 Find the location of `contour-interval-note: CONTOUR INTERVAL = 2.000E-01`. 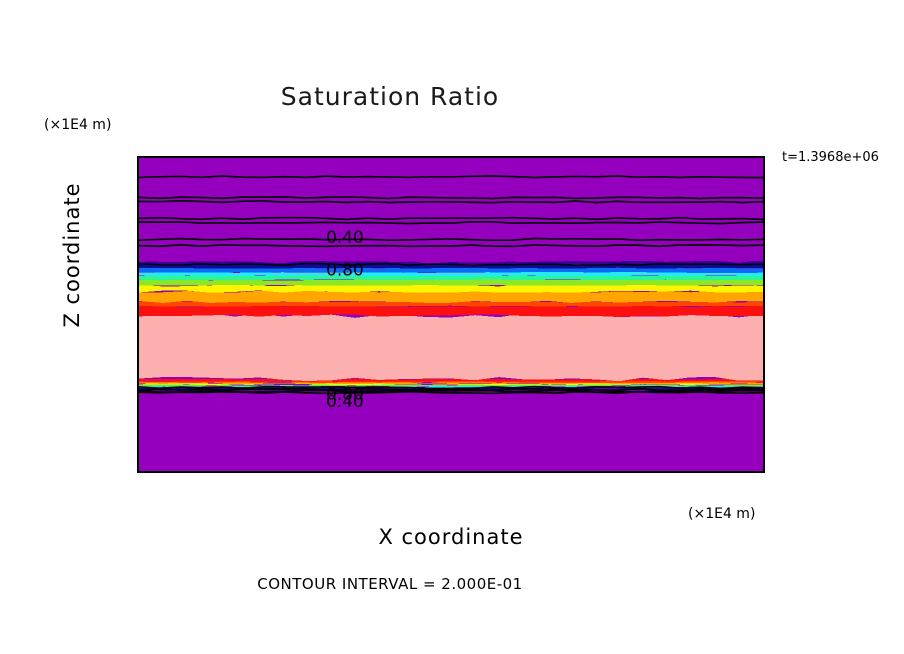

contour-interval-note: CONTOUR INTERVAL = 2.000E-01 is located at coordinates (390, 584).